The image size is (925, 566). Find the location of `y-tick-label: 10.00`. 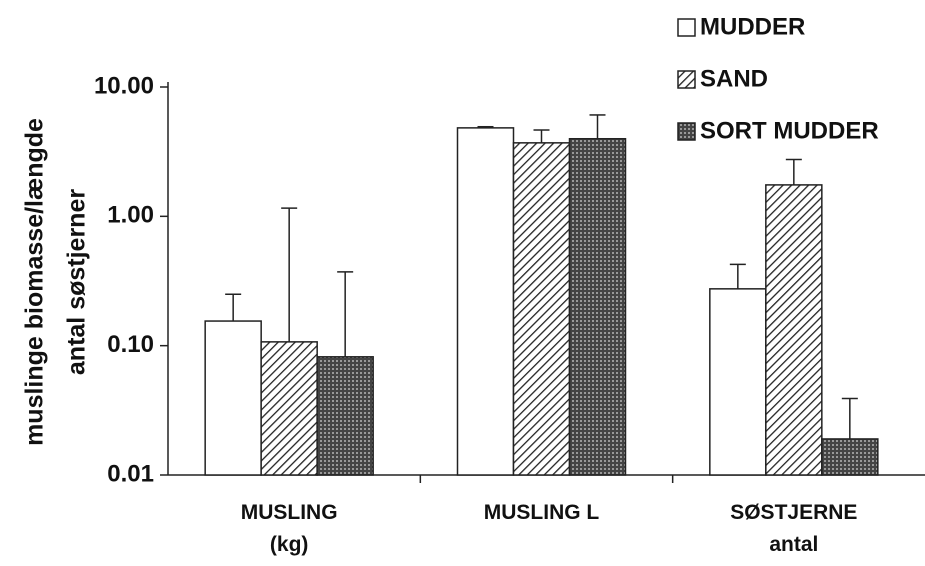

y-tick-label: 10.00 is located at coordinates (124, 85).